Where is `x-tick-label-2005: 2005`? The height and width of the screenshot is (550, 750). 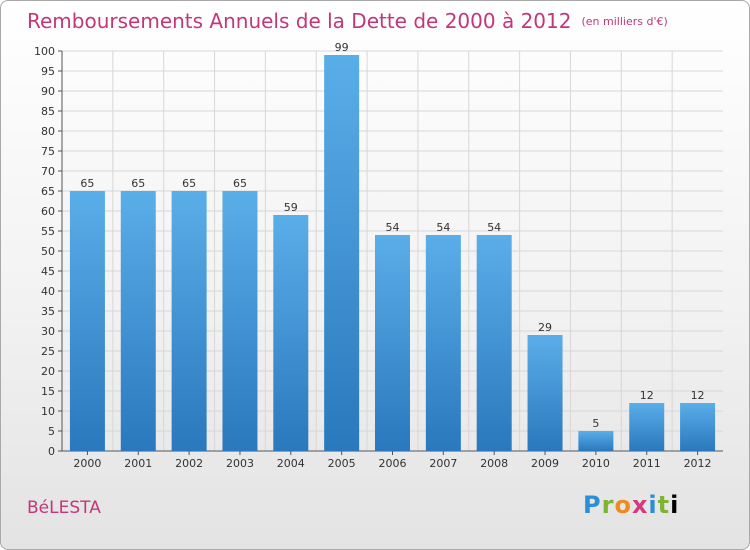
x-tick-label-2005: 2005 is located at coordinates (342, 463).